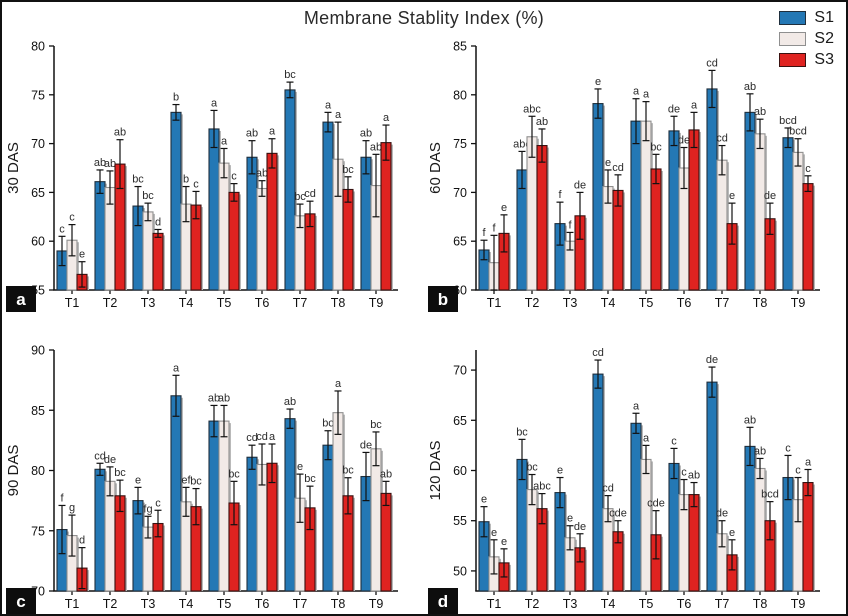 Image resolution: width=848 pixels, height=616 pixels. I want to click on sig-letter: bcd, so click(788, 121).